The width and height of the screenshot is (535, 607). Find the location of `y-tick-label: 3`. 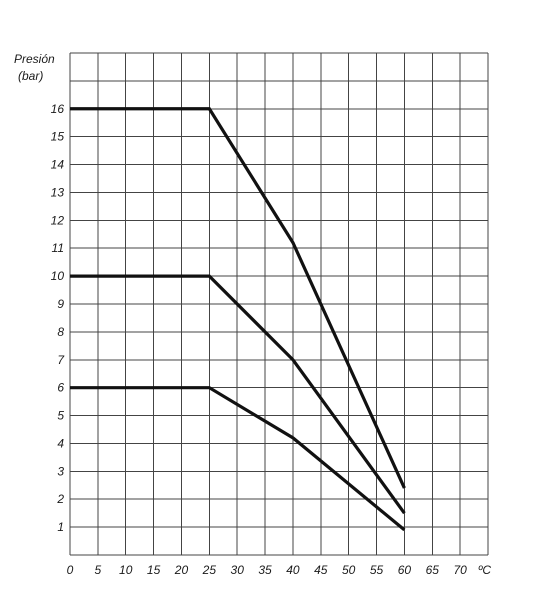

y-tick-label: 3 is located at coordinates (60, 471).